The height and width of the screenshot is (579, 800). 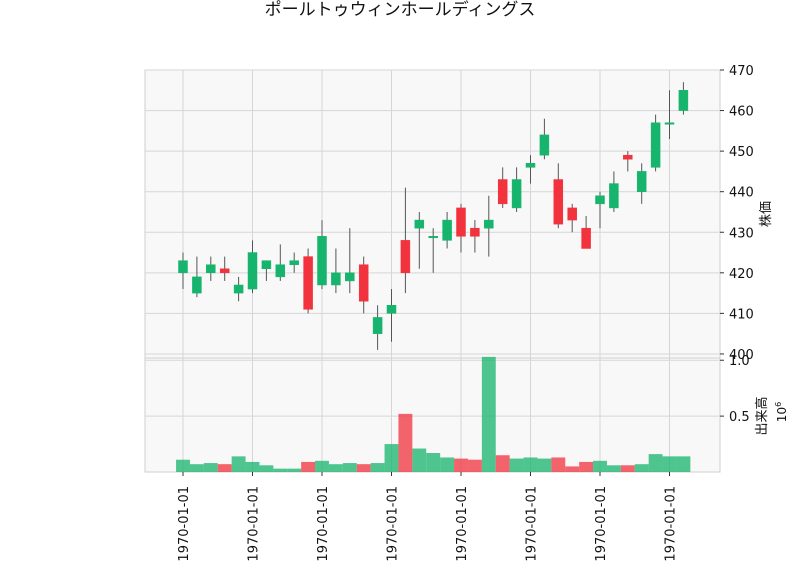 What do you see at coordinates (741, 314) in the screenshot?
I see `price-tick-label: 410` at bounding box center [741, 314].